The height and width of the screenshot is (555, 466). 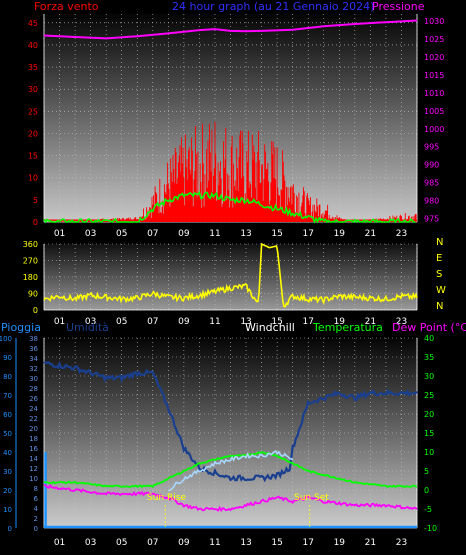 I want to click on legend-temperatura: Temperatura, so click(x=347, y=327).